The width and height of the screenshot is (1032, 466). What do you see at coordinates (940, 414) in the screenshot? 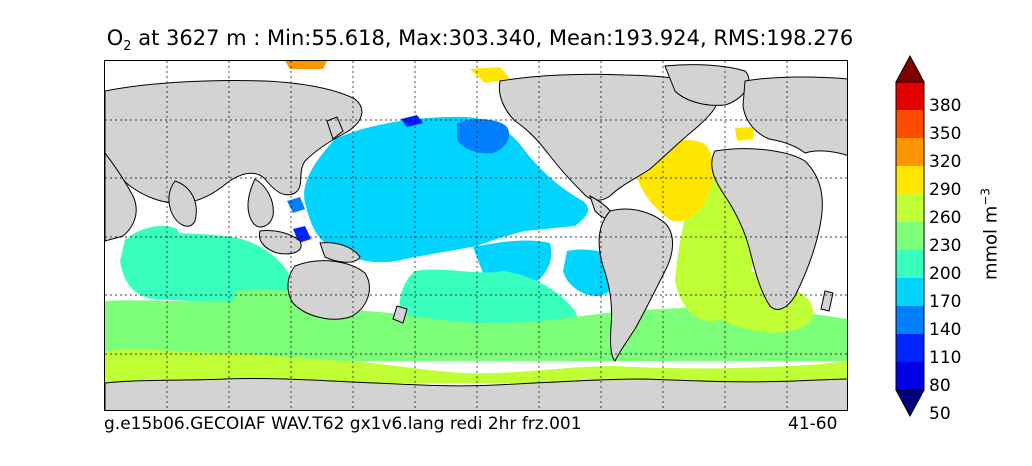
I see `colorbar-tick-label: 50` at bounding box center [940, 414].